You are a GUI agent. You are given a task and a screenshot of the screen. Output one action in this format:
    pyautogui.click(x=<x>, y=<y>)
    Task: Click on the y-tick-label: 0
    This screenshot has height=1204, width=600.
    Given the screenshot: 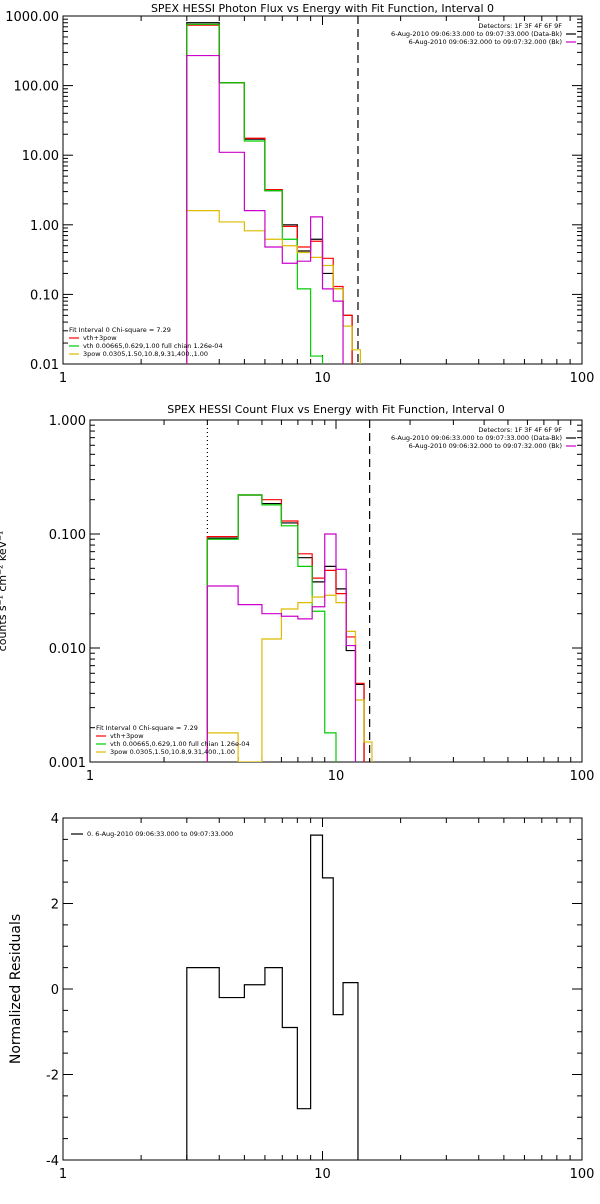 What is the action you would take?
    pyautogui.click(x=55, y=990)
    